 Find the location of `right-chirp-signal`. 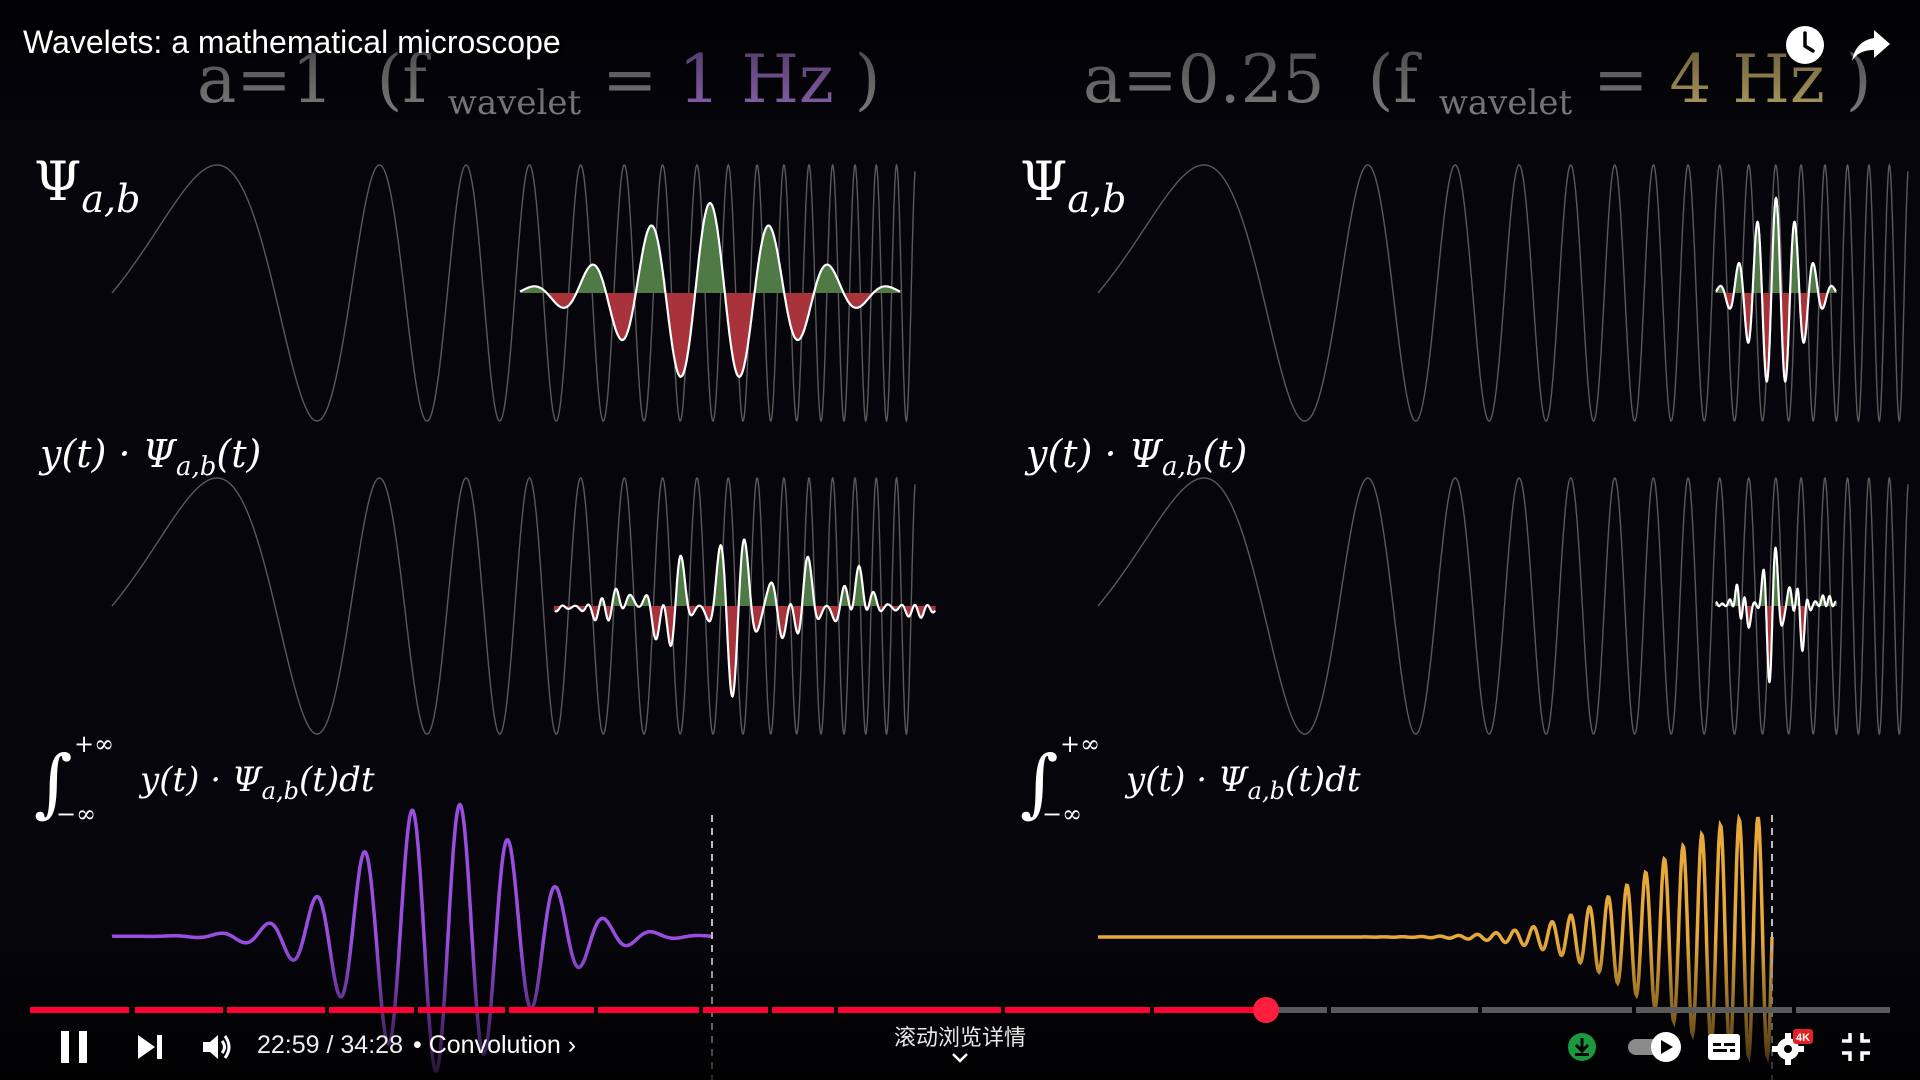

right-chirp-signal is located at coordinates (1503, 293).